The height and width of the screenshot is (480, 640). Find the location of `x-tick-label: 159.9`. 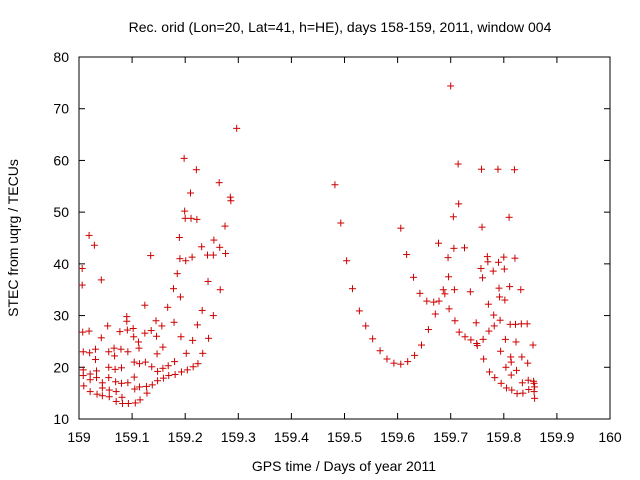

x-tick-label: 159.9 is located at coordinates (556, 437).